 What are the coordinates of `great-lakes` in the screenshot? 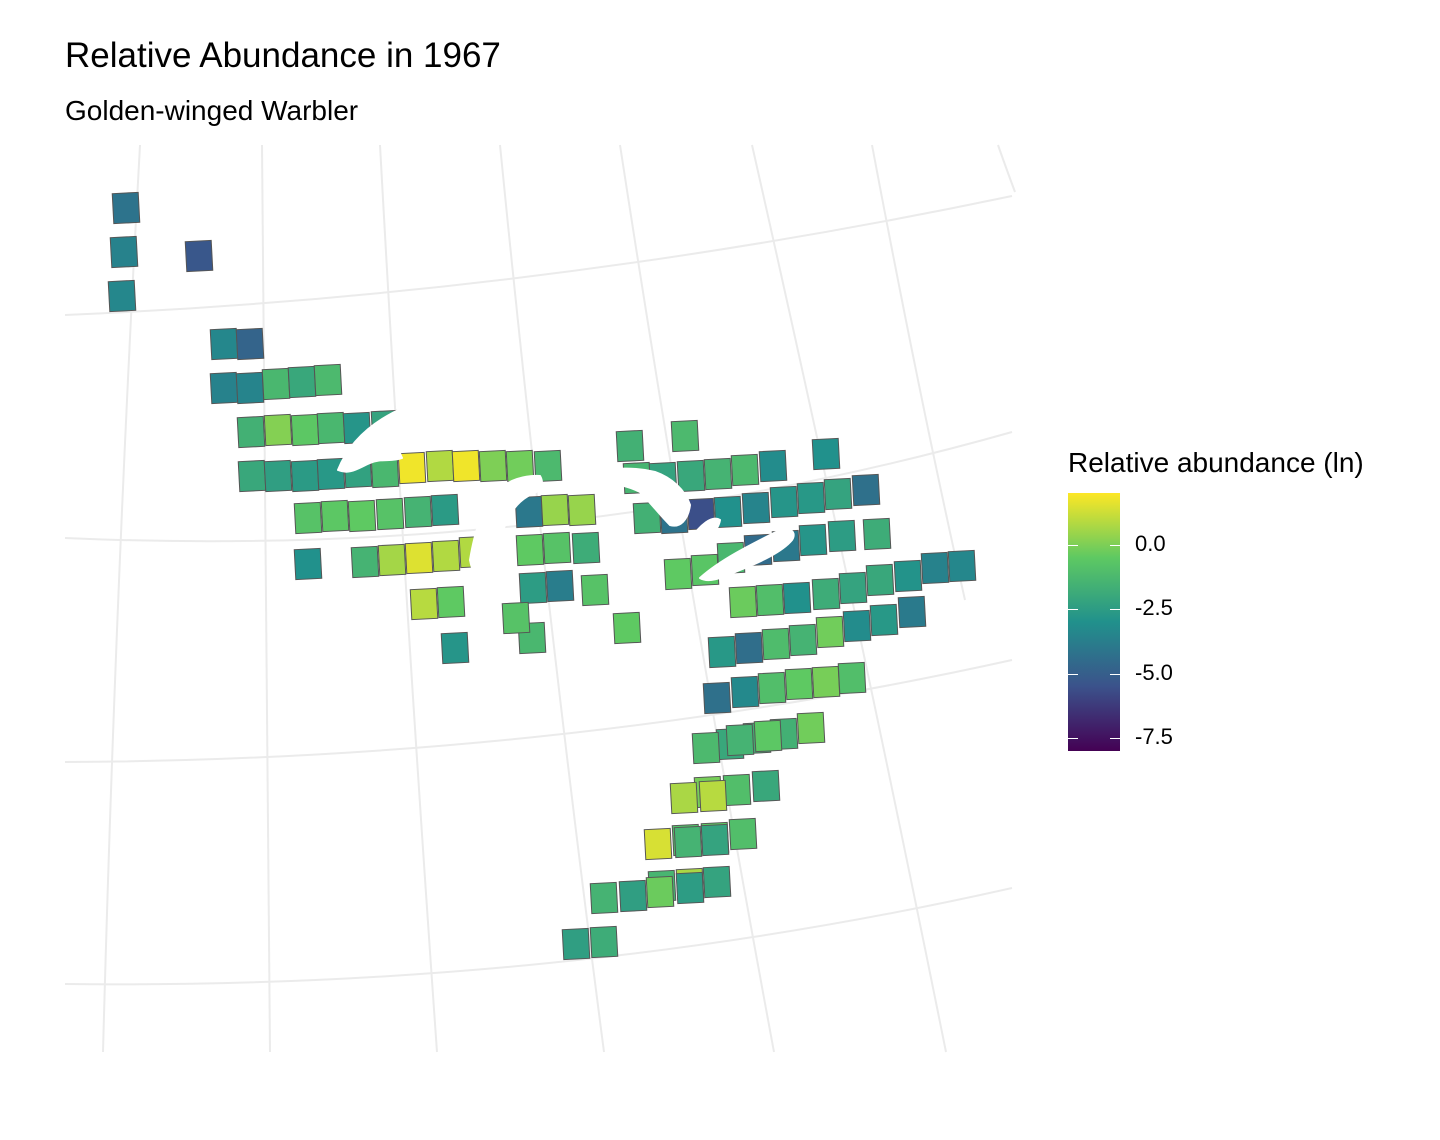 It's located at (566, 491).